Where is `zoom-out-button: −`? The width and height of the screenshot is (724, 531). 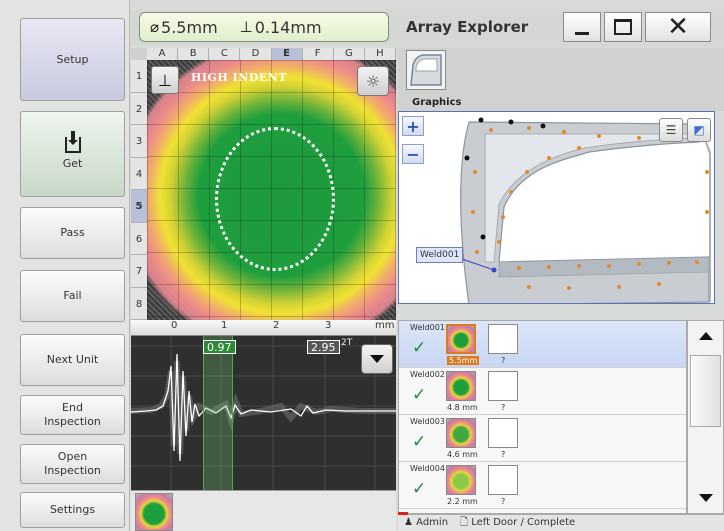 zoom-out-button: − is located at coordinates (413, 154).